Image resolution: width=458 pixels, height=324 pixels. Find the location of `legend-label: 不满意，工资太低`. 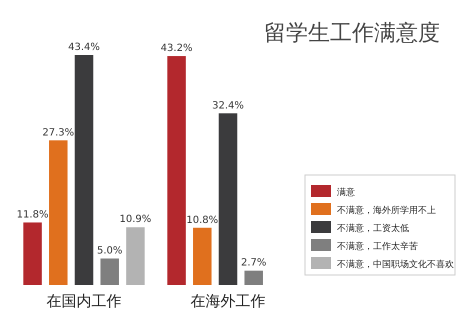

legend-label: 不满意，工资太低 is located at coordinates (373, 228).